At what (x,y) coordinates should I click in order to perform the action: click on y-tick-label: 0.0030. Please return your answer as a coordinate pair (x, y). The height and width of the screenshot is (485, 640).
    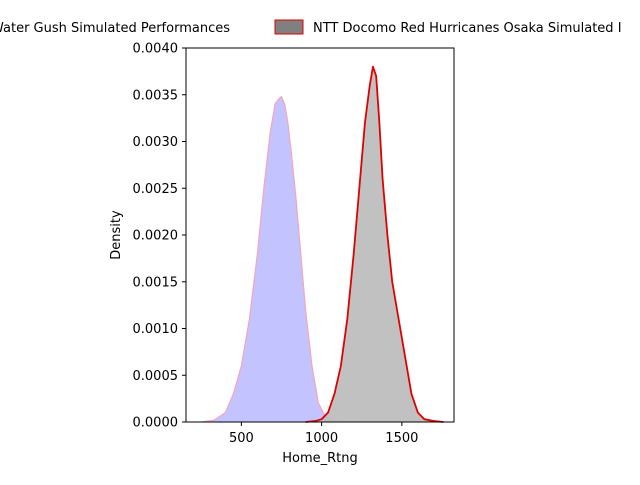
    Looking at the image, I should click on (156, 142).